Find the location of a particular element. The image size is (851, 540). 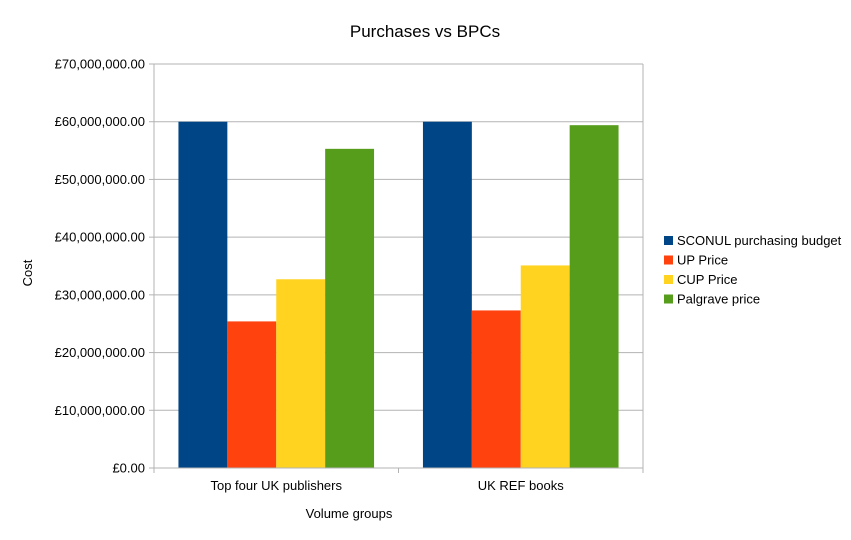

y-tick-label: £30,000,000.00 is located at coordinates (100, 294).